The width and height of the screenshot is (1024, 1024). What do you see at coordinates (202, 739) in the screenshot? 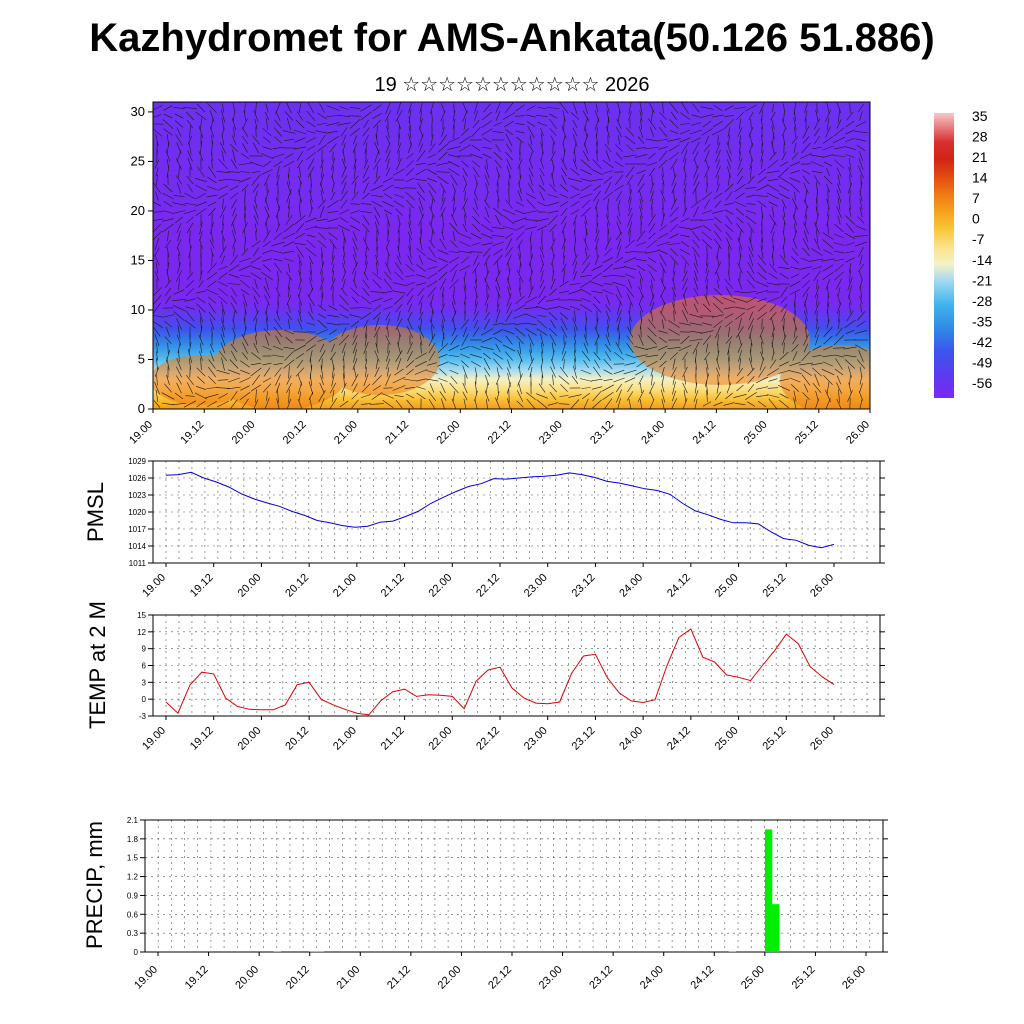
I see `temp-xtick-label: 19.12` at bounding box center [202, 739].